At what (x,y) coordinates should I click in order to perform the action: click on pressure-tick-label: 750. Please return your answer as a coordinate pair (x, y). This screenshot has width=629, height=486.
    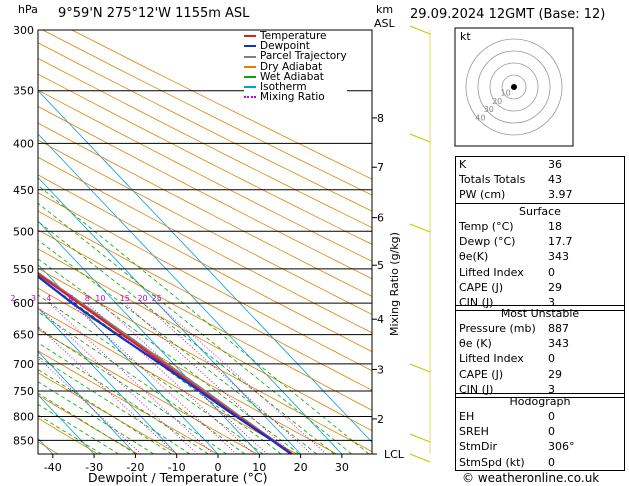
    Looking at the image, I should click on (23, 391).